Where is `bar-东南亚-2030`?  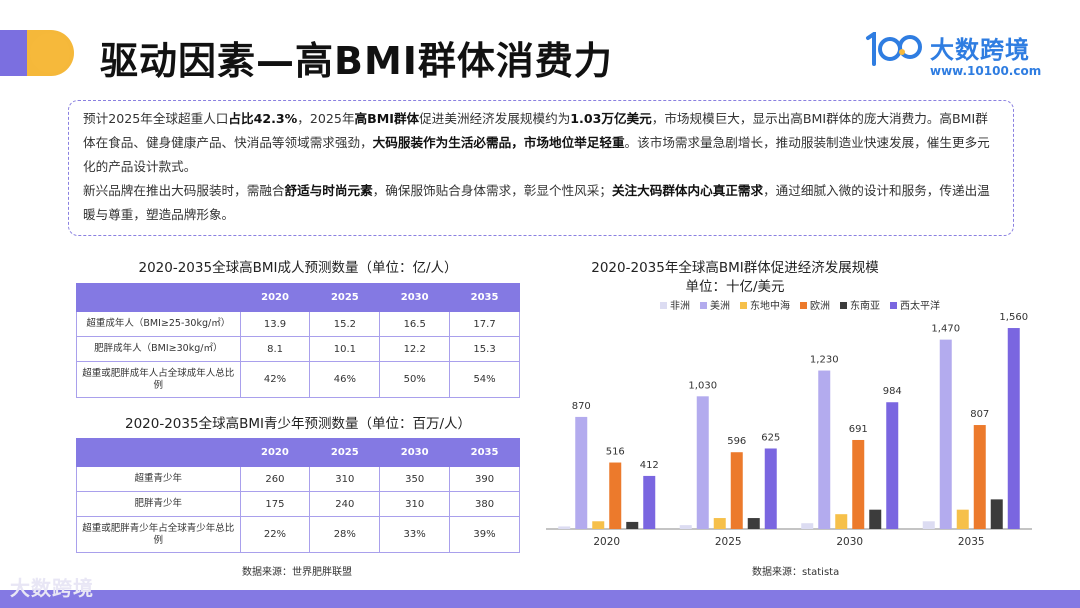
bar-东南亚-2030 is located at coordinates (875, 519).